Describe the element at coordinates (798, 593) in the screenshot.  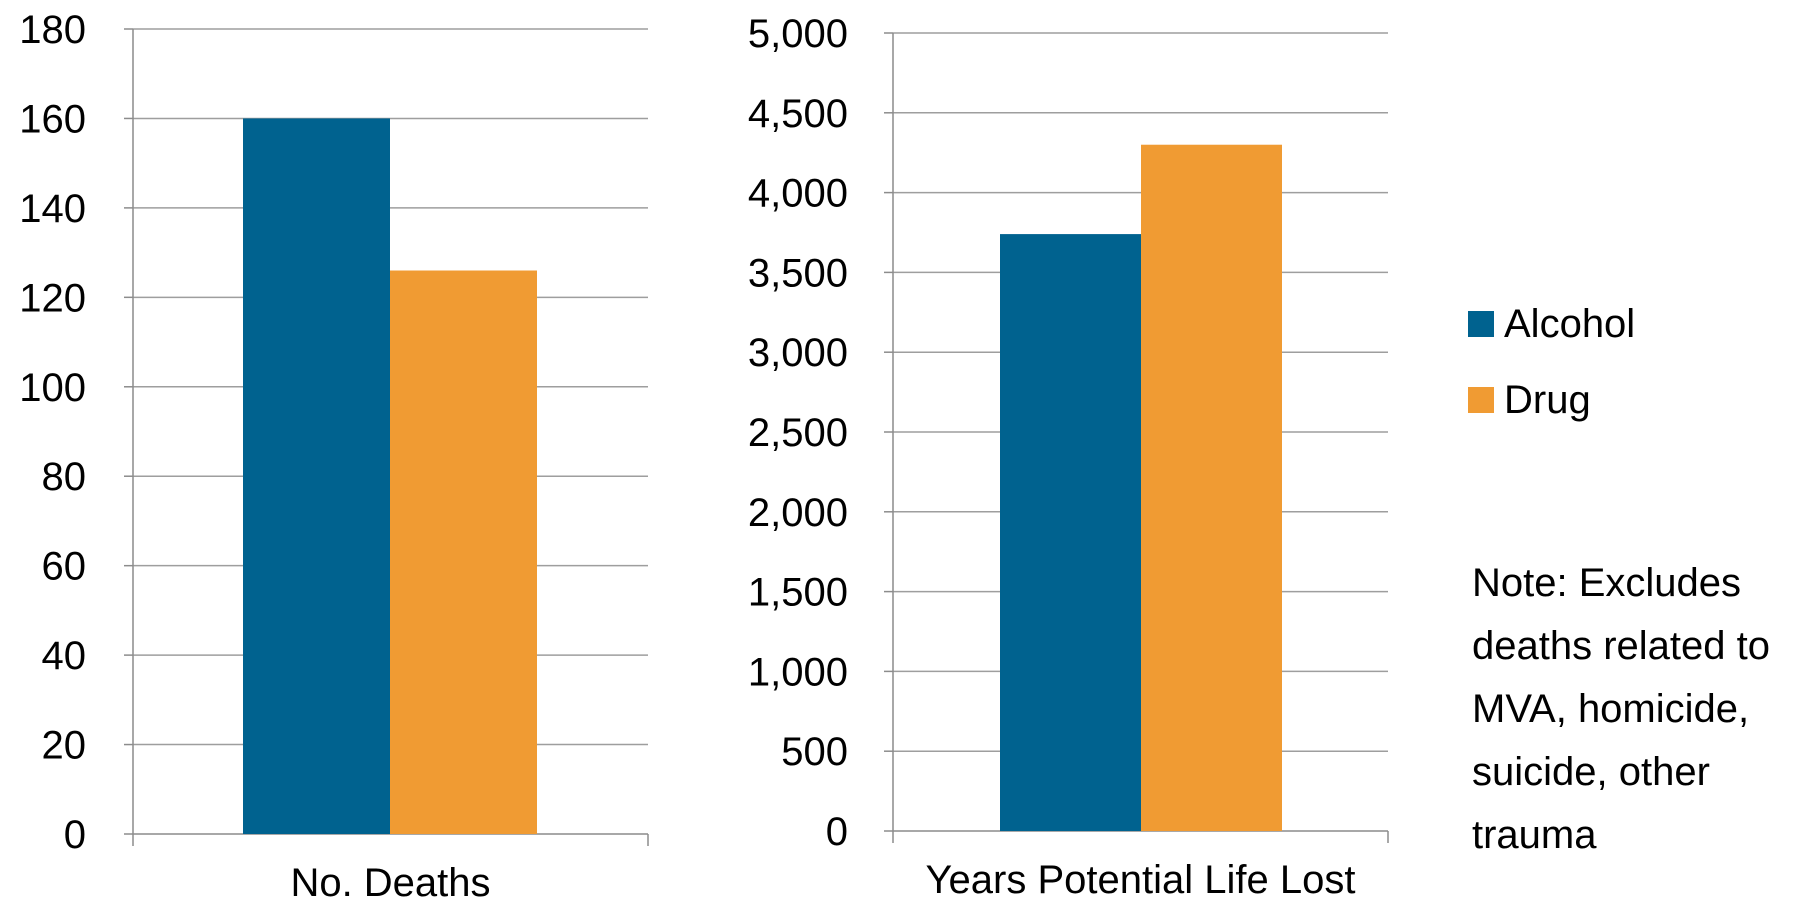
I see `y-tick-label: 1,500` at that location.